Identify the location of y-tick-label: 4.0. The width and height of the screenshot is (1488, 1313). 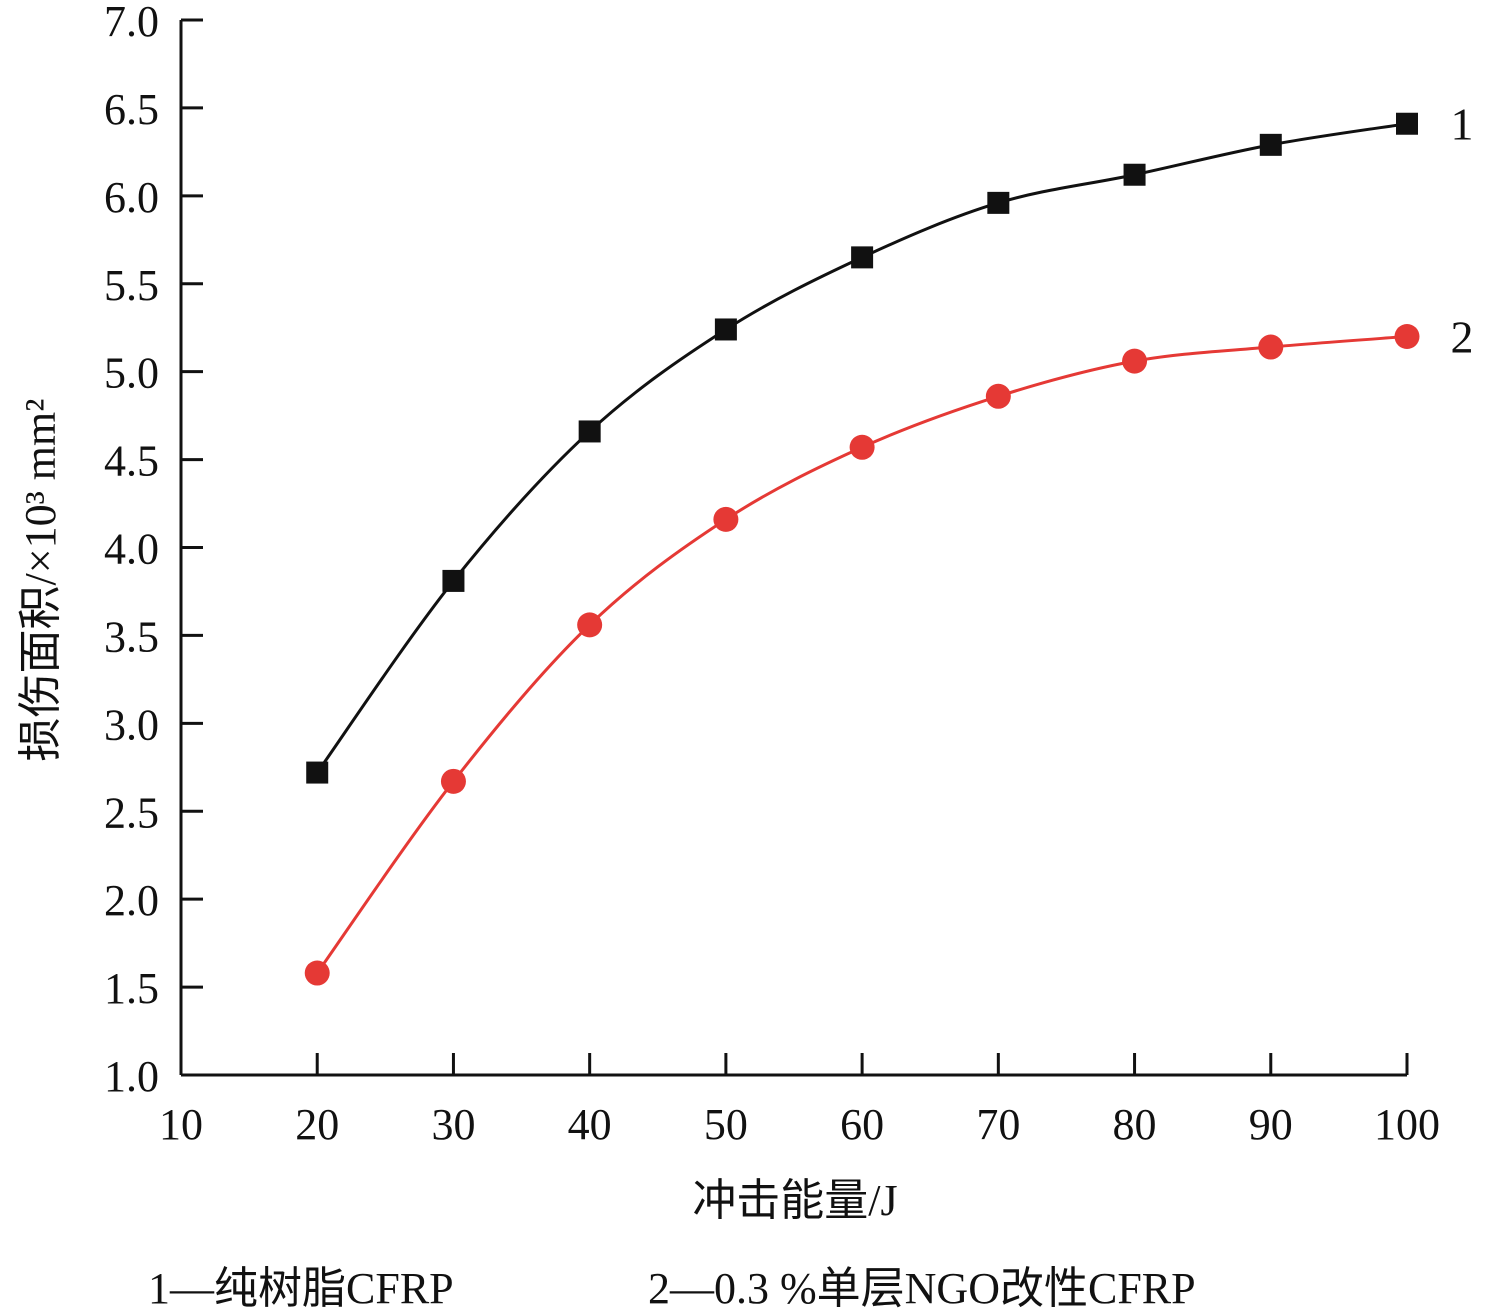
(131, 549).